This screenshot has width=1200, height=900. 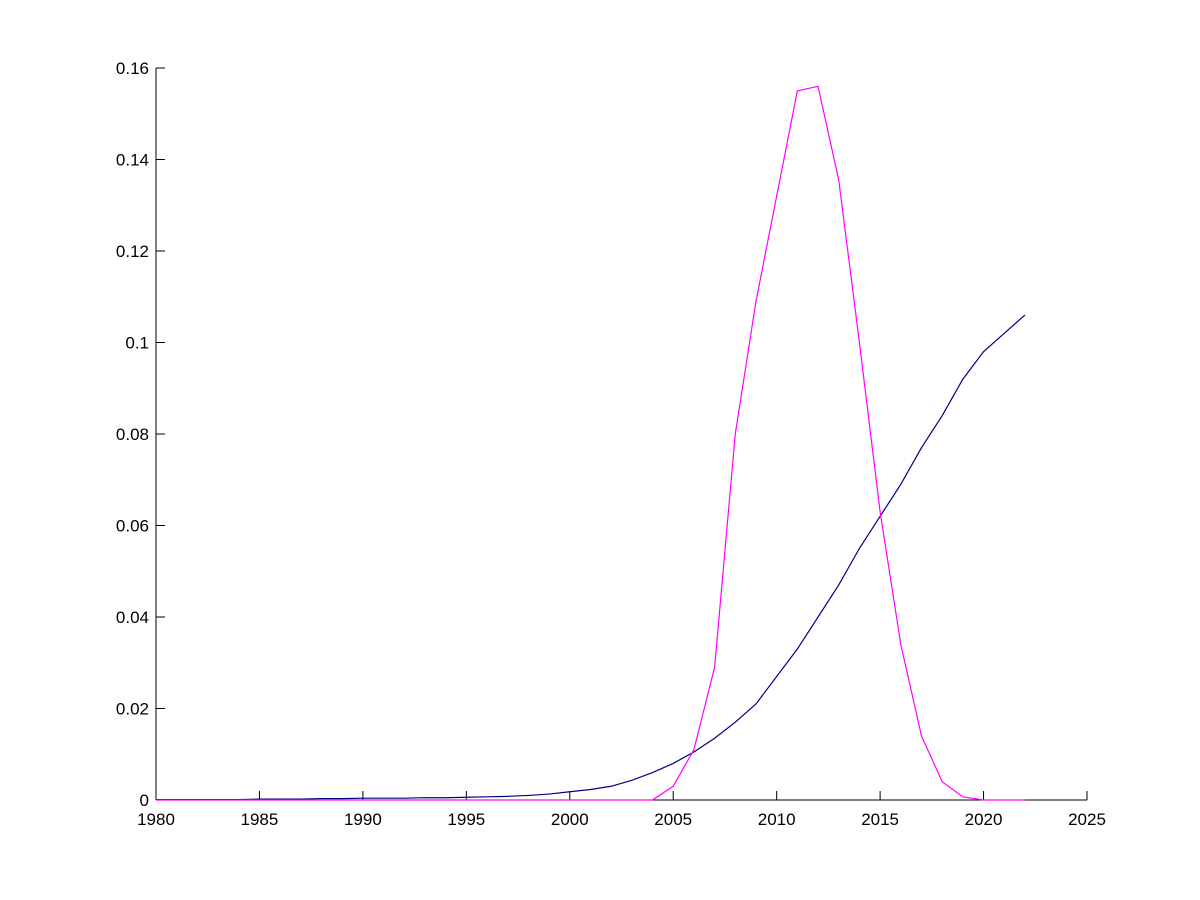 I want to click on x-tick-label: 2000, so click(x=570, y=819).